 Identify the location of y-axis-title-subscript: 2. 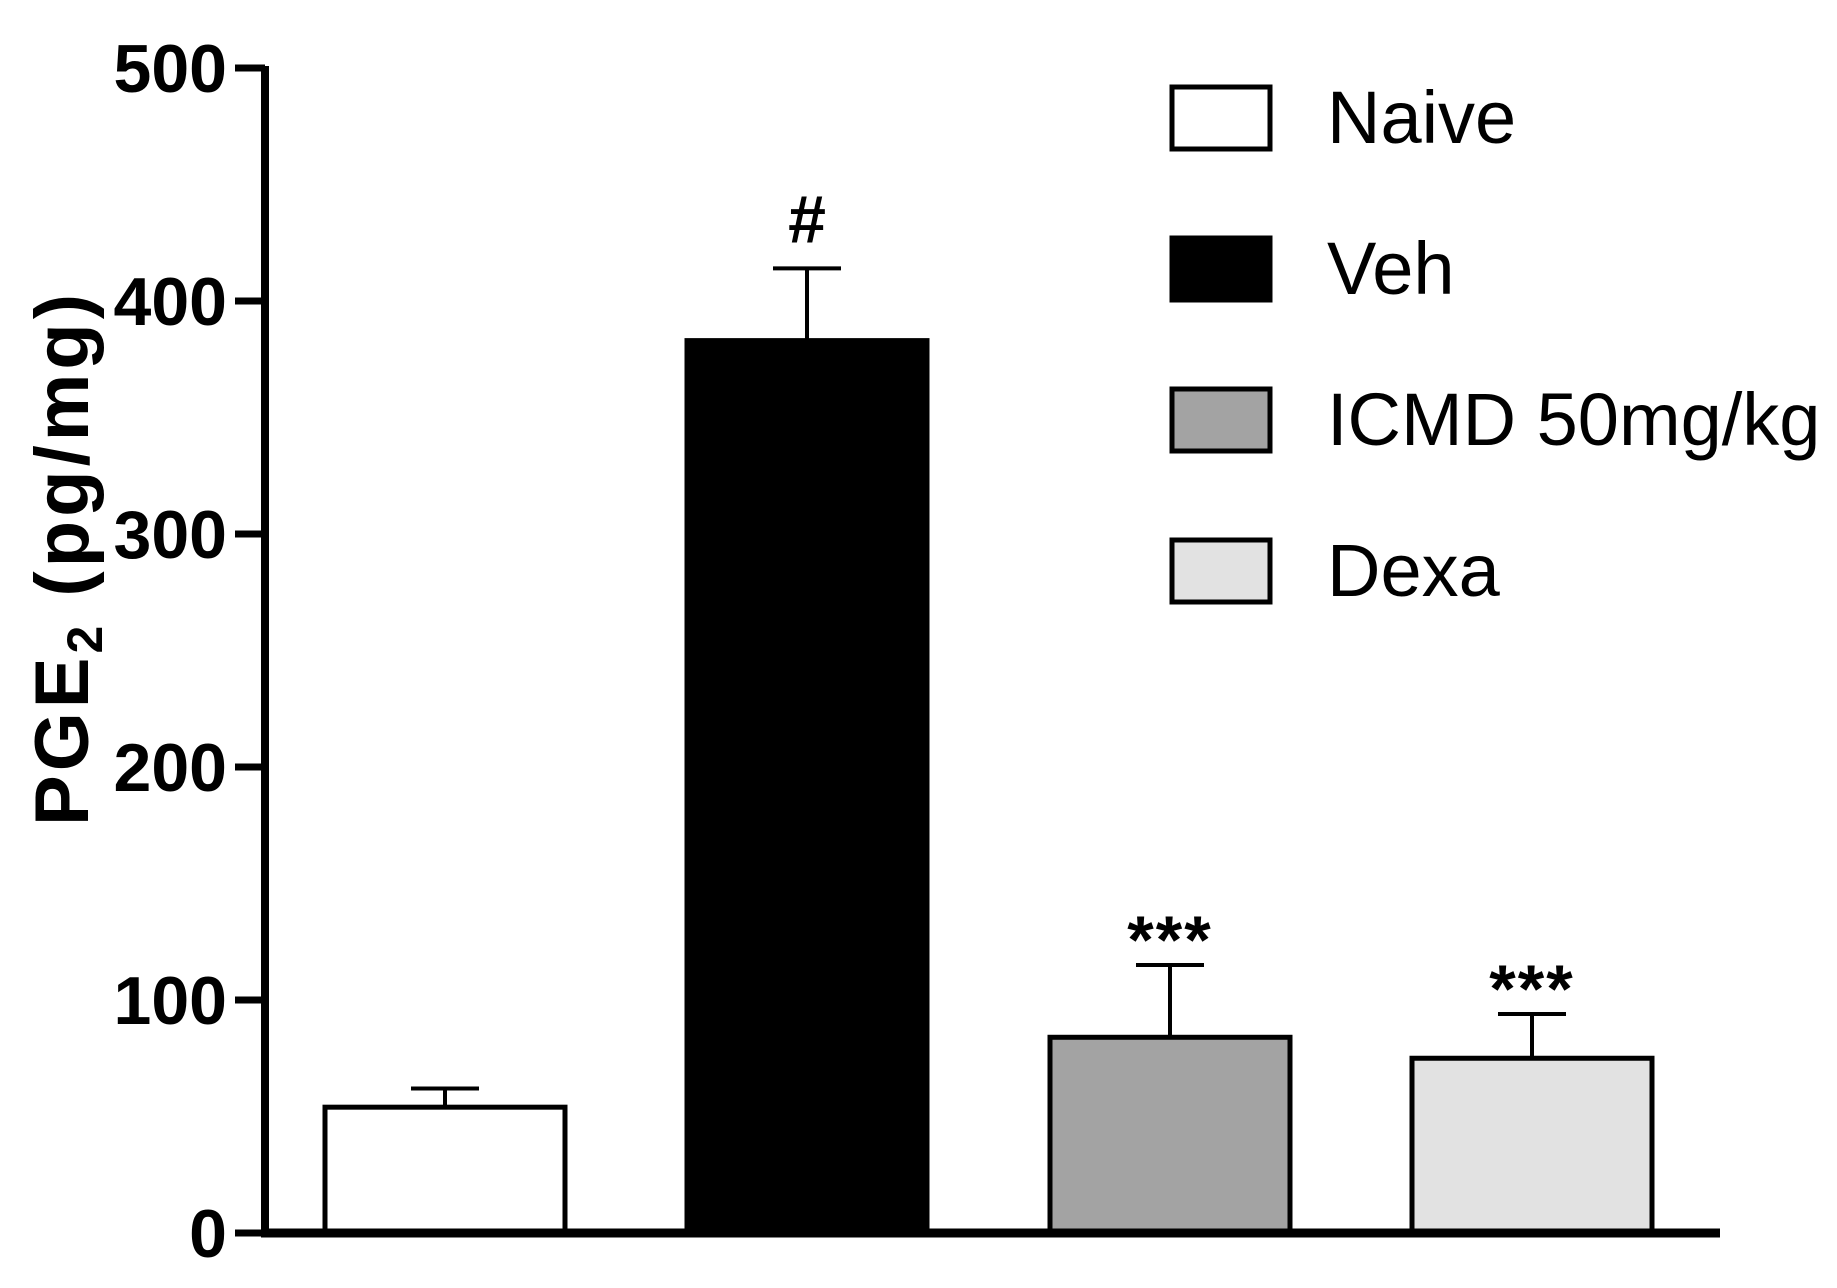
(85, 638).